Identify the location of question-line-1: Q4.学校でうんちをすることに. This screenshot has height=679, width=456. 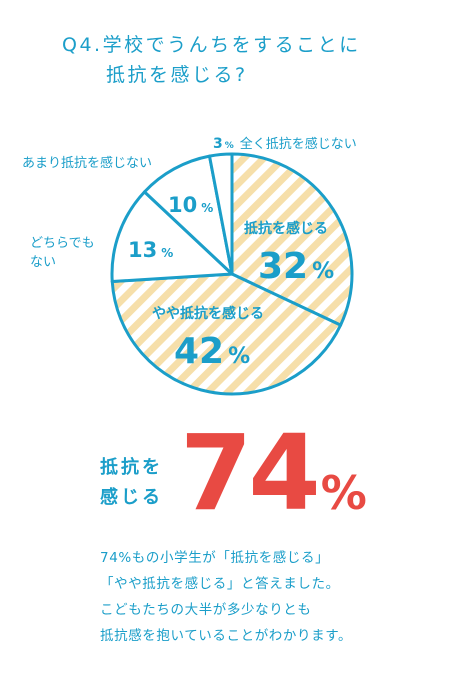
(211, 45).